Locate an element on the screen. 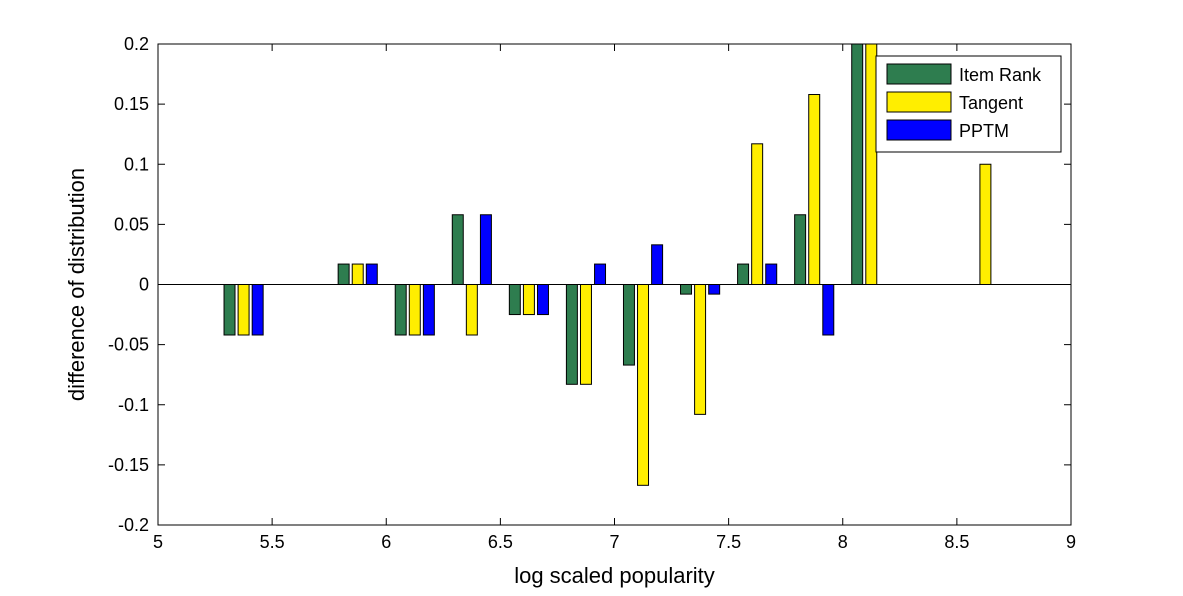  y-tick-label: -0.15 is located at coordinates (128, 465).